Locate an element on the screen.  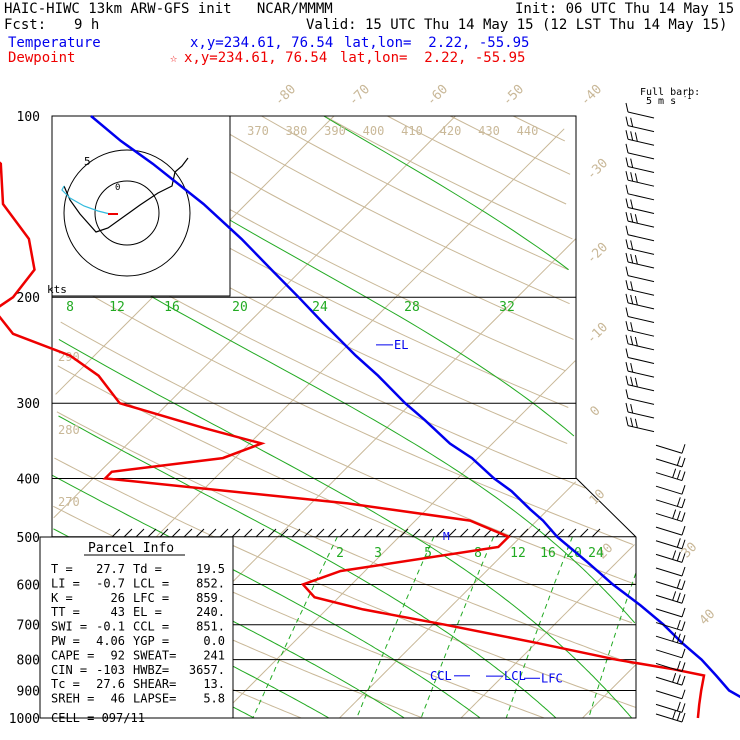
mixing-ratio-label: 12 is located at coordinates (117, 307).